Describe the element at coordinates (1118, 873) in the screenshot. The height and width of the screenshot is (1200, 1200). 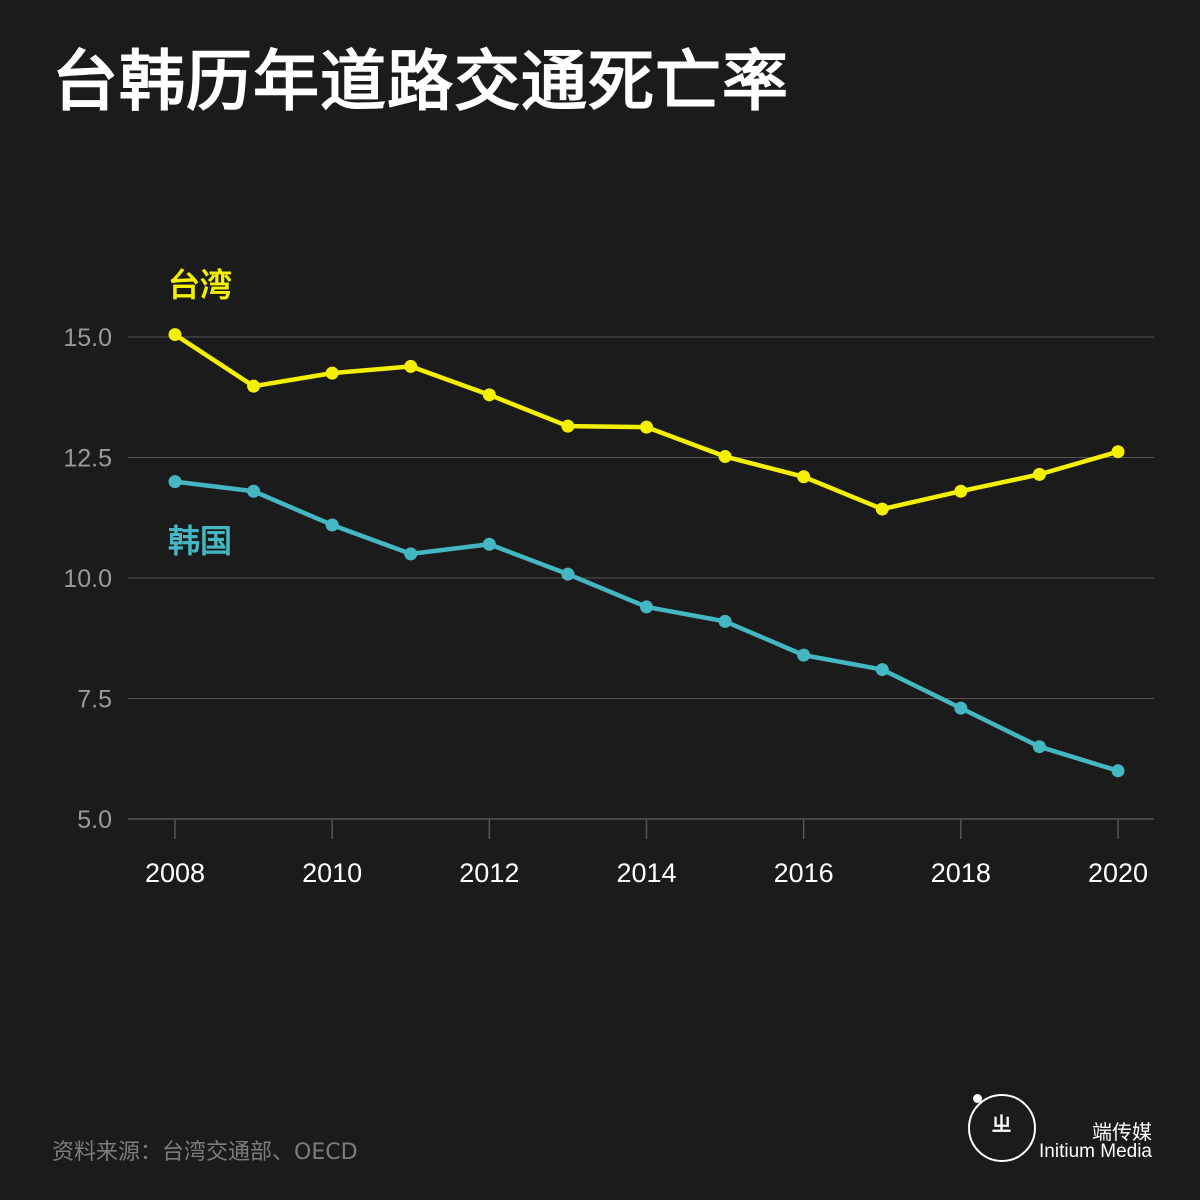
I see `x-tick-label: 2020` at that location.